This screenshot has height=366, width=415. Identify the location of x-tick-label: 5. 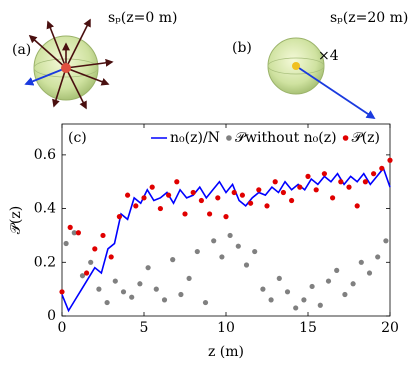
(144, 328).